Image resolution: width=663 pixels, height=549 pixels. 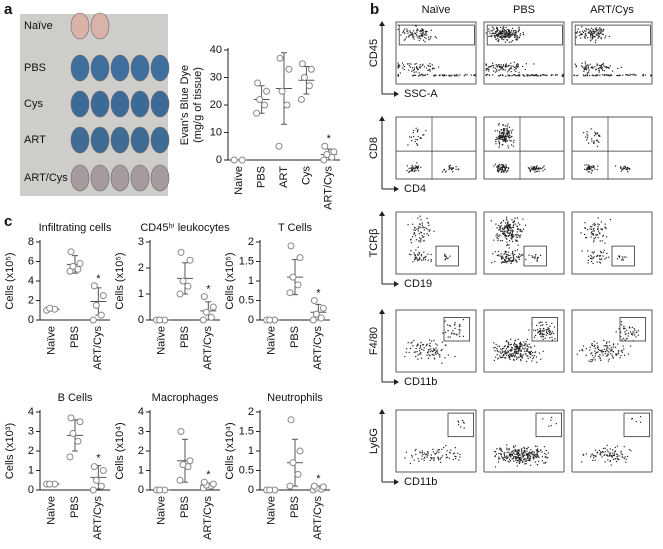 I want to click on chart-title: CD45ʰⁱ leukocytes, so click(x=185, y=228).